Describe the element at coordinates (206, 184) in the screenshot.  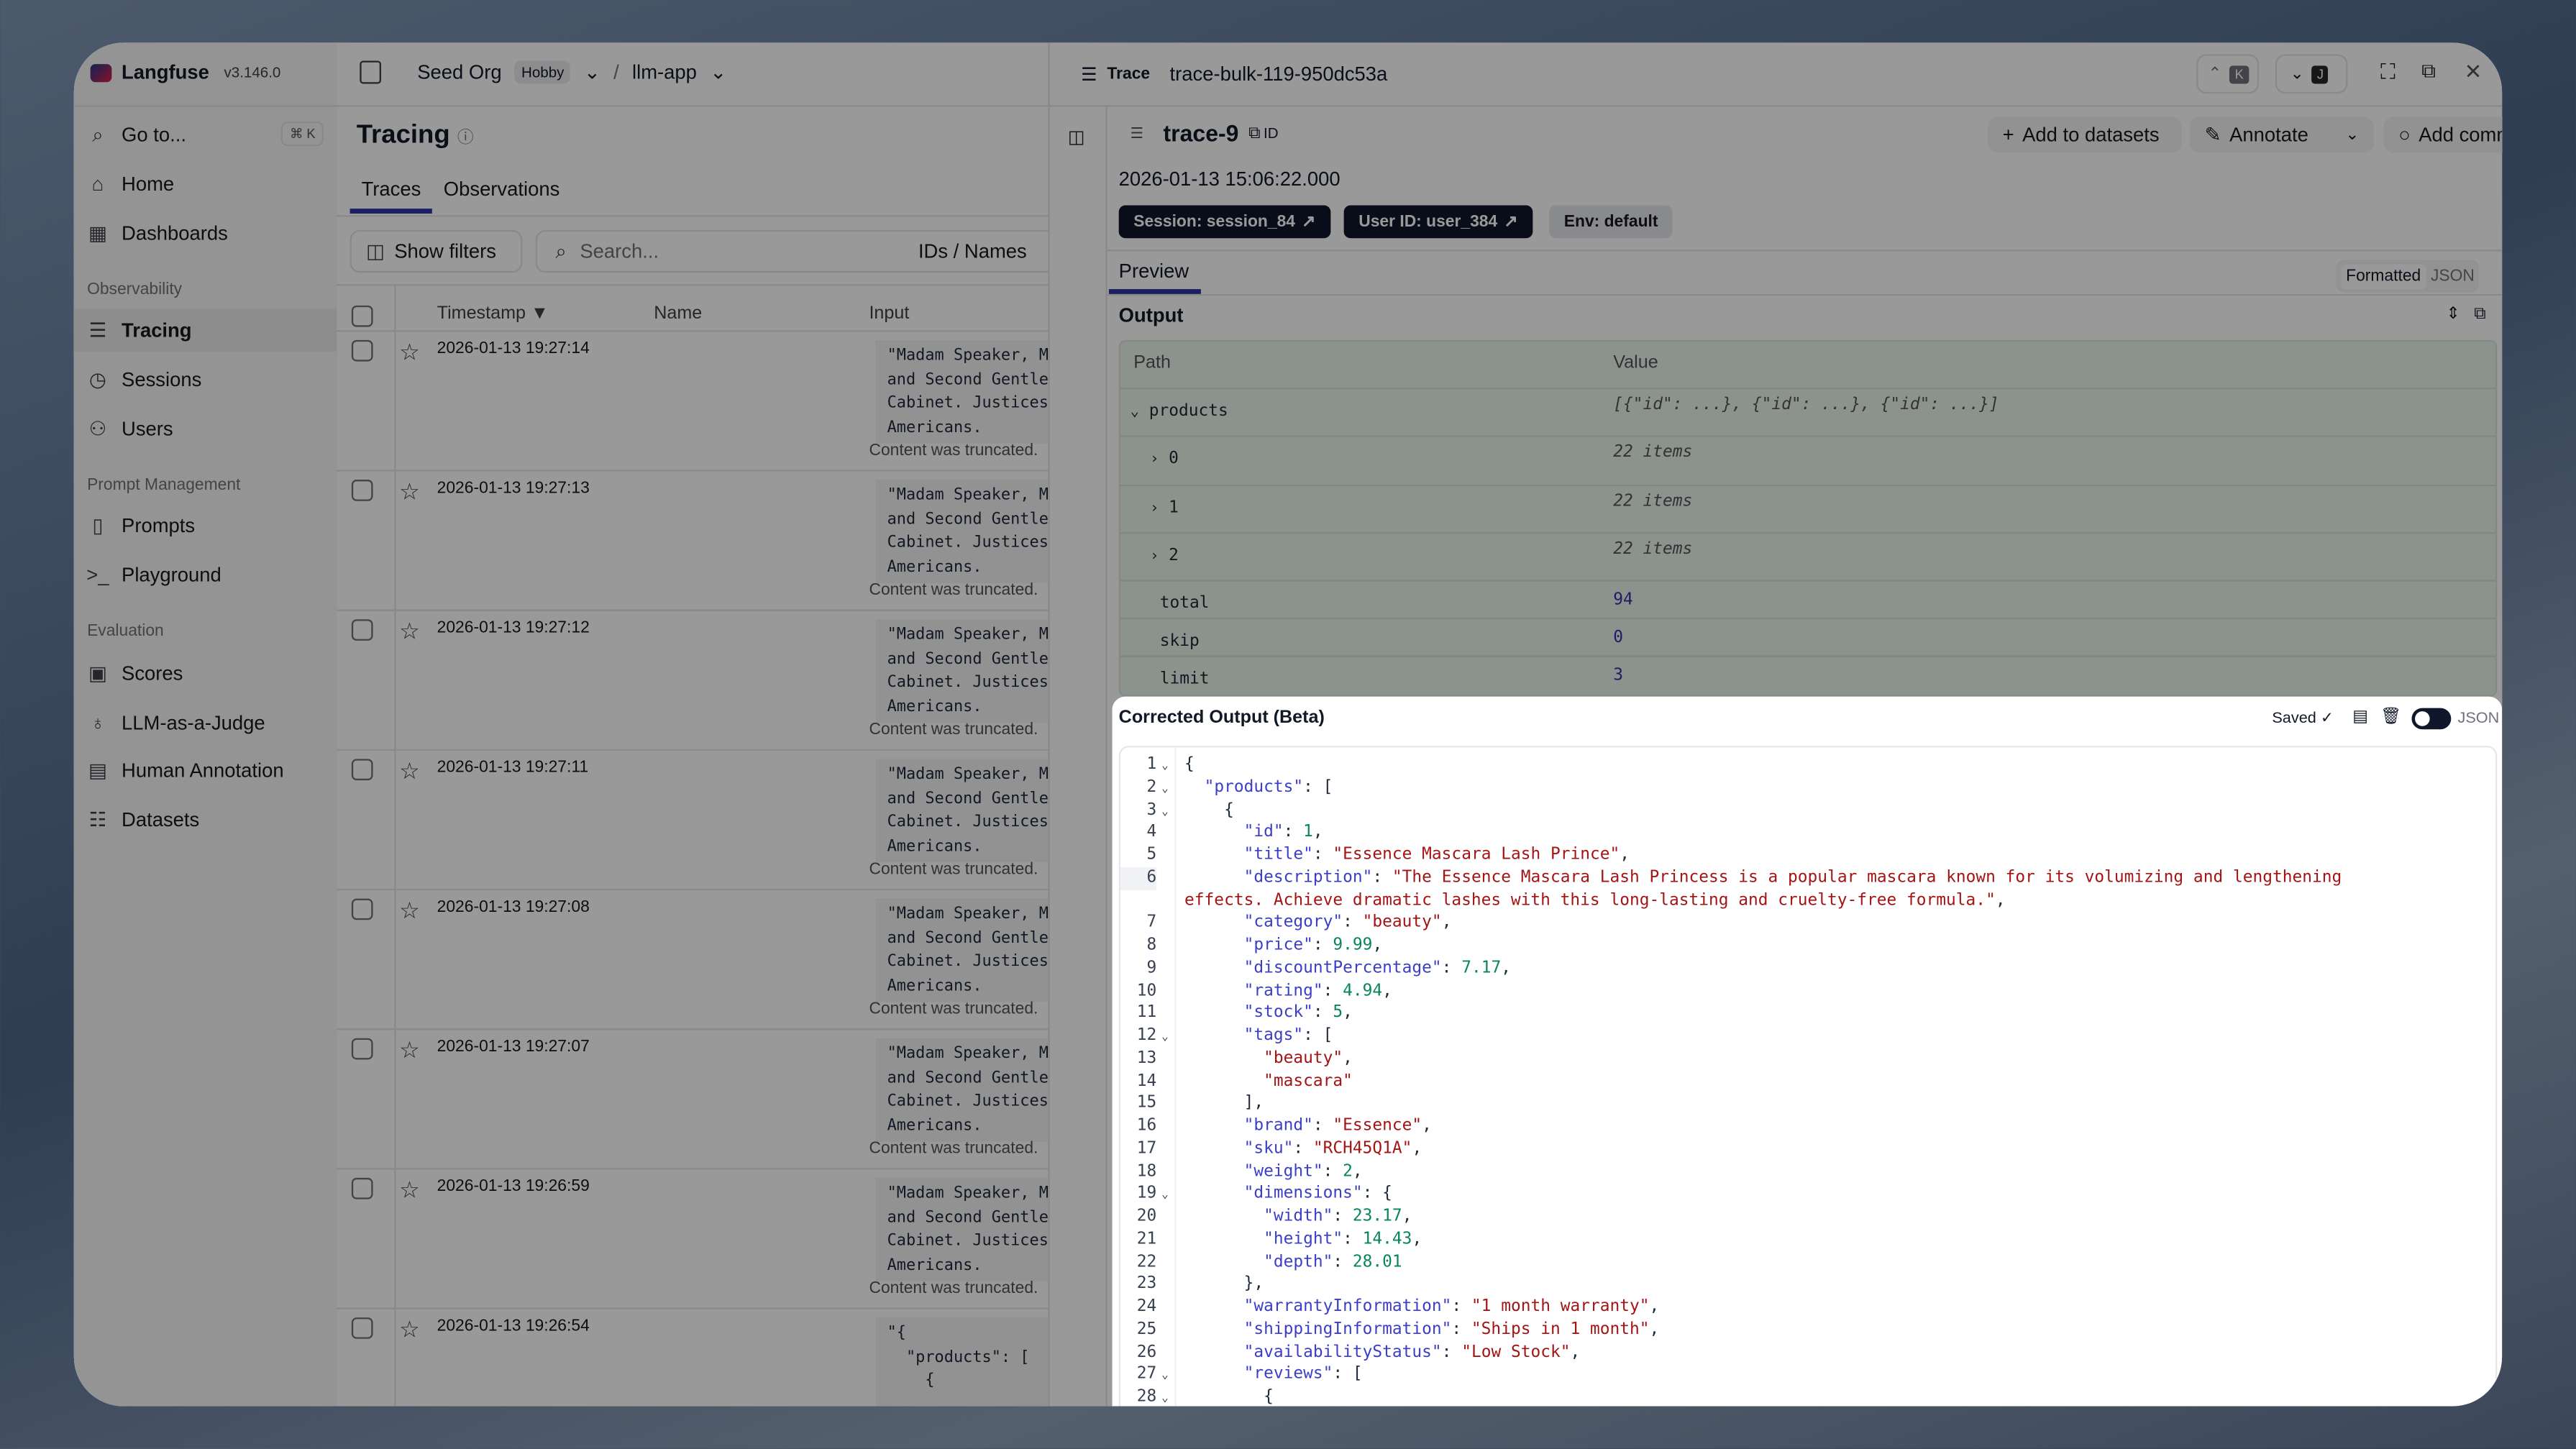
I see `sidebar-item-home: ⌂ Home` at that location.